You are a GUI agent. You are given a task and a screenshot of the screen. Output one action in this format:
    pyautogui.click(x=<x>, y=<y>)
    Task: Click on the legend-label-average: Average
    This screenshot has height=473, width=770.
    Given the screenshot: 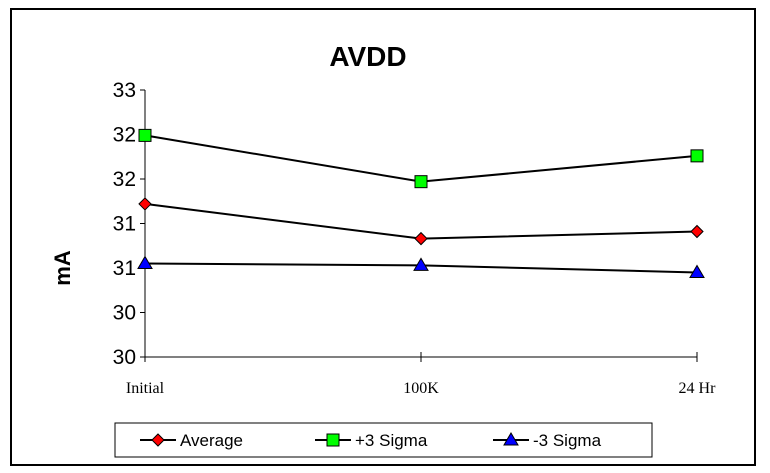 What is the action you would take?
    pyautogui.click(x=211, y=440)
    